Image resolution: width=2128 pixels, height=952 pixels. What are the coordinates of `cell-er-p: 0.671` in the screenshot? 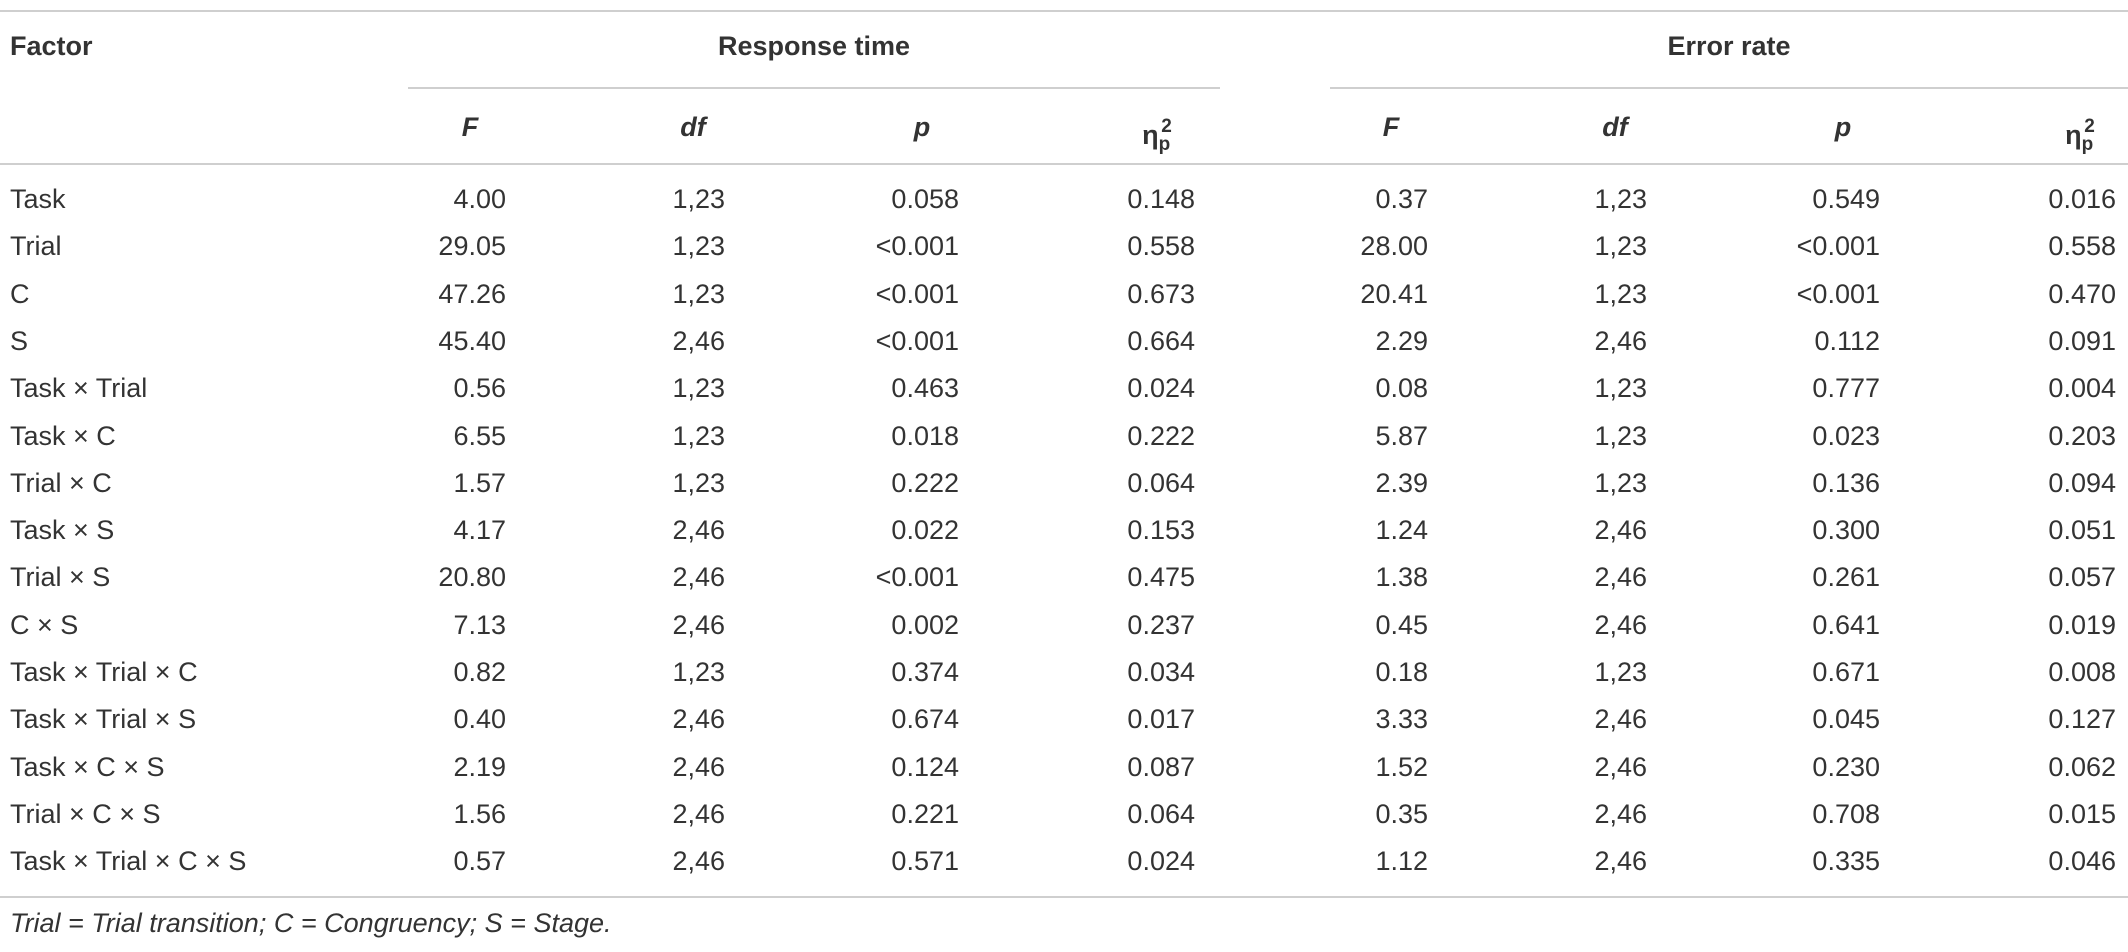 It's located at (1846, 672).